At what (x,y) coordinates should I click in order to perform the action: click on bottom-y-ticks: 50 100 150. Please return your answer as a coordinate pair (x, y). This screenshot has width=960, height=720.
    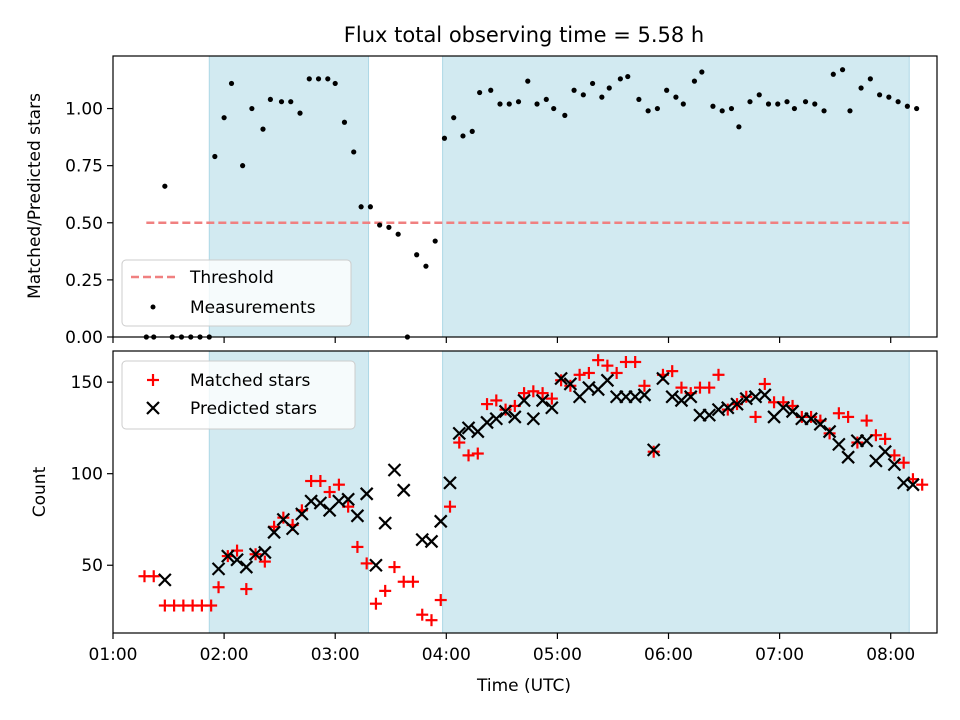
    Looking at the image, I should click on (92, 474).